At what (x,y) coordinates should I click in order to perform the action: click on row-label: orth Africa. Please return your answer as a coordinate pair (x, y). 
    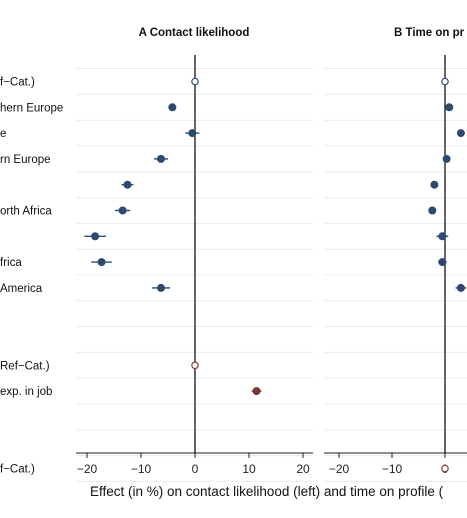
    Looking at the image, I should click on (26, 212).